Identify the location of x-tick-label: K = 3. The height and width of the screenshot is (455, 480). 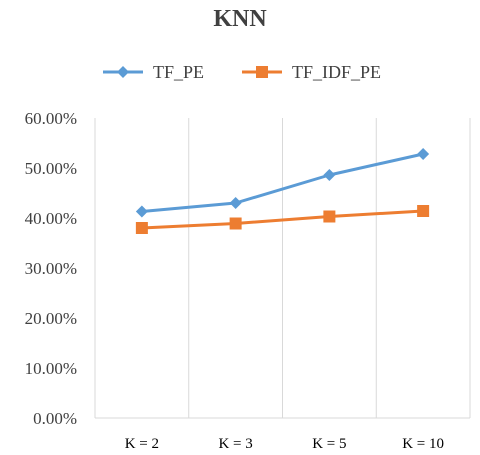
(235, 444).